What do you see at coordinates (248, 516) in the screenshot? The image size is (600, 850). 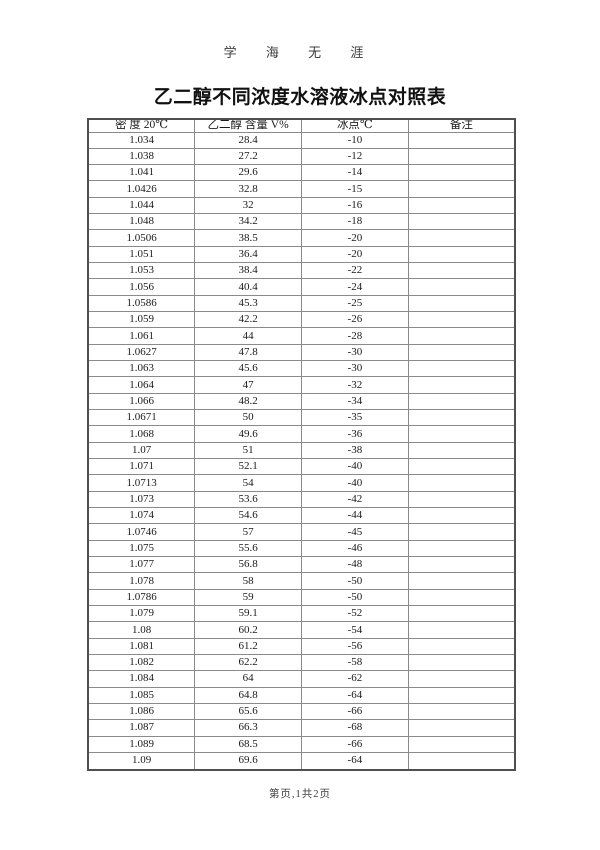 I see `table-cell: 54.6` at bounding box center [248, 516].